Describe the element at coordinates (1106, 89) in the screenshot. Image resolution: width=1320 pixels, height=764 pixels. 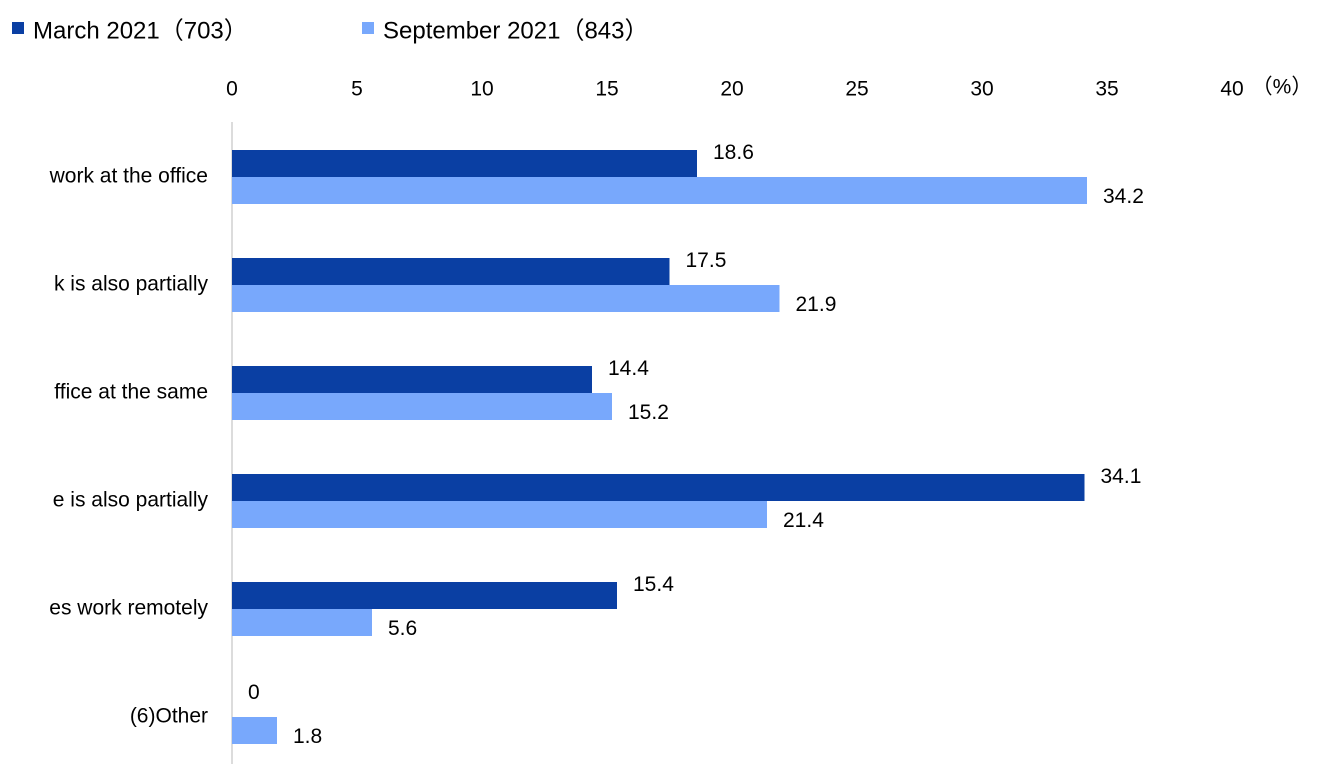
I see `x-tick-label: 35` at that location.